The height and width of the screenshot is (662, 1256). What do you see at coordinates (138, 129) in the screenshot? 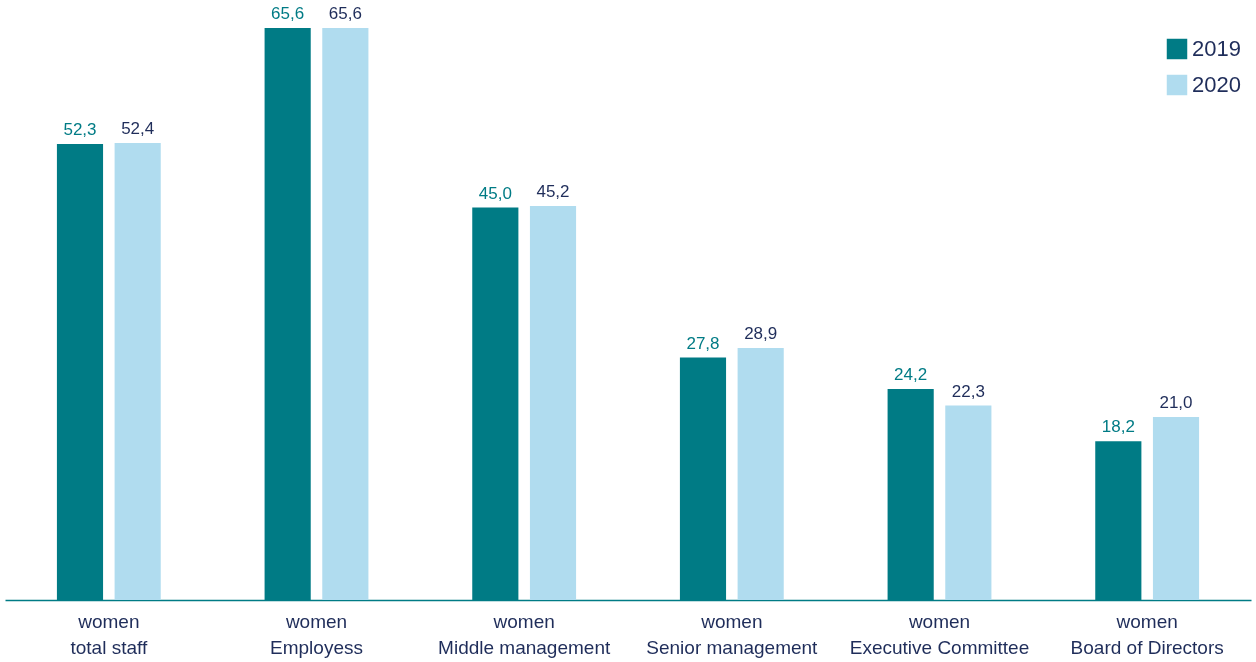
I see `data-label: 52,4` at bounding box center [138, 129].